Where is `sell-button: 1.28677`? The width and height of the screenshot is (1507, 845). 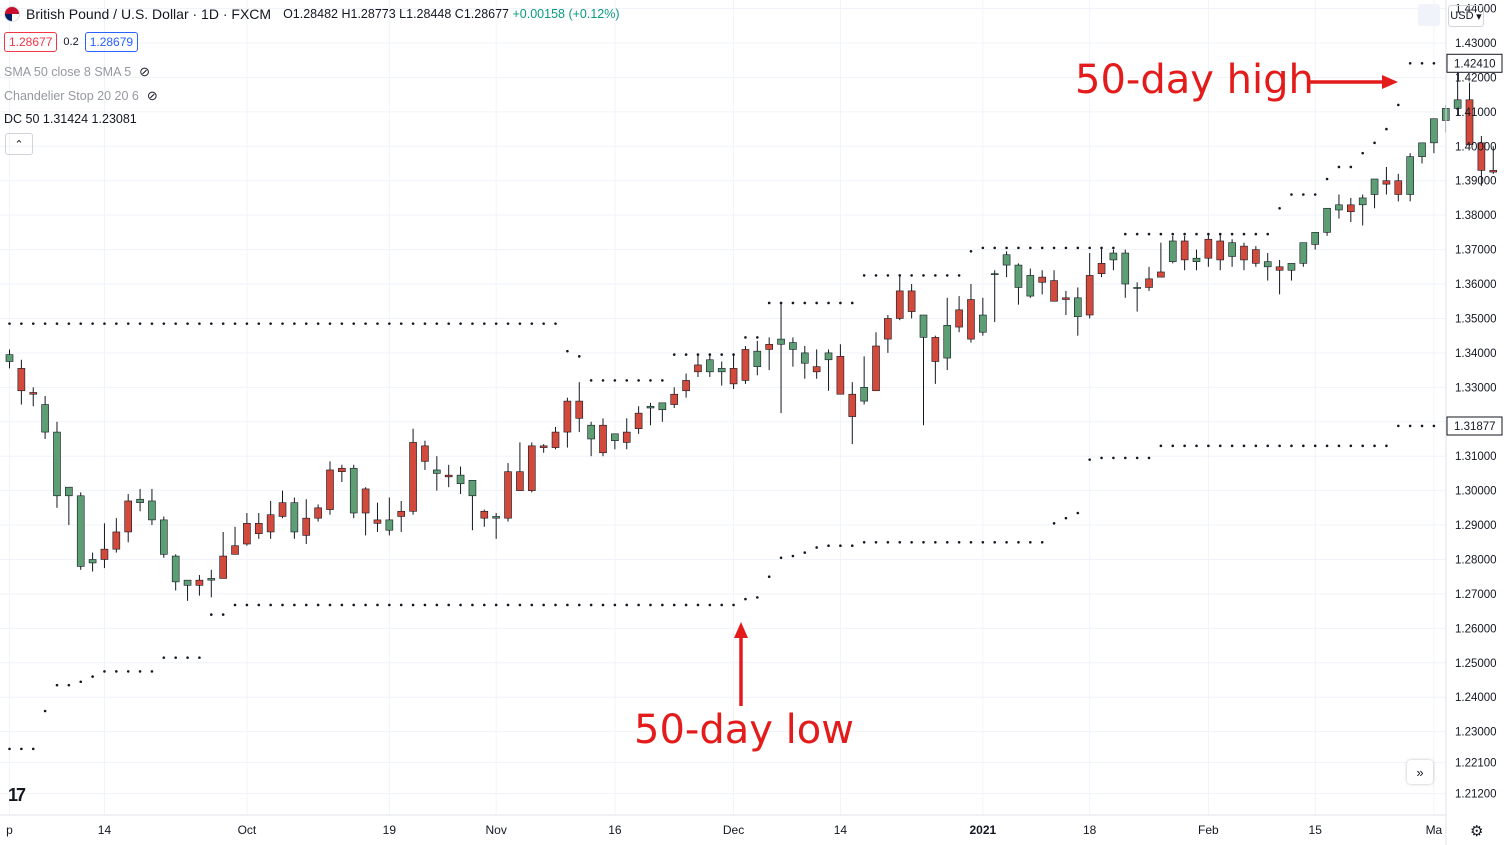 sell-button: 1.28677 is located at coordinates (31, 42).